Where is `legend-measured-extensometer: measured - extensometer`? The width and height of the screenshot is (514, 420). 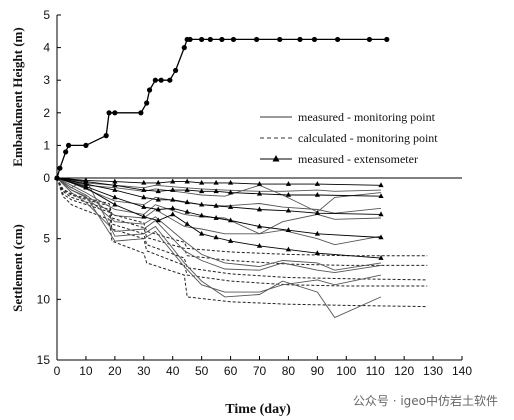
legend-measured-extensometer: measured - extensometer is located at coordinates (339, 159).